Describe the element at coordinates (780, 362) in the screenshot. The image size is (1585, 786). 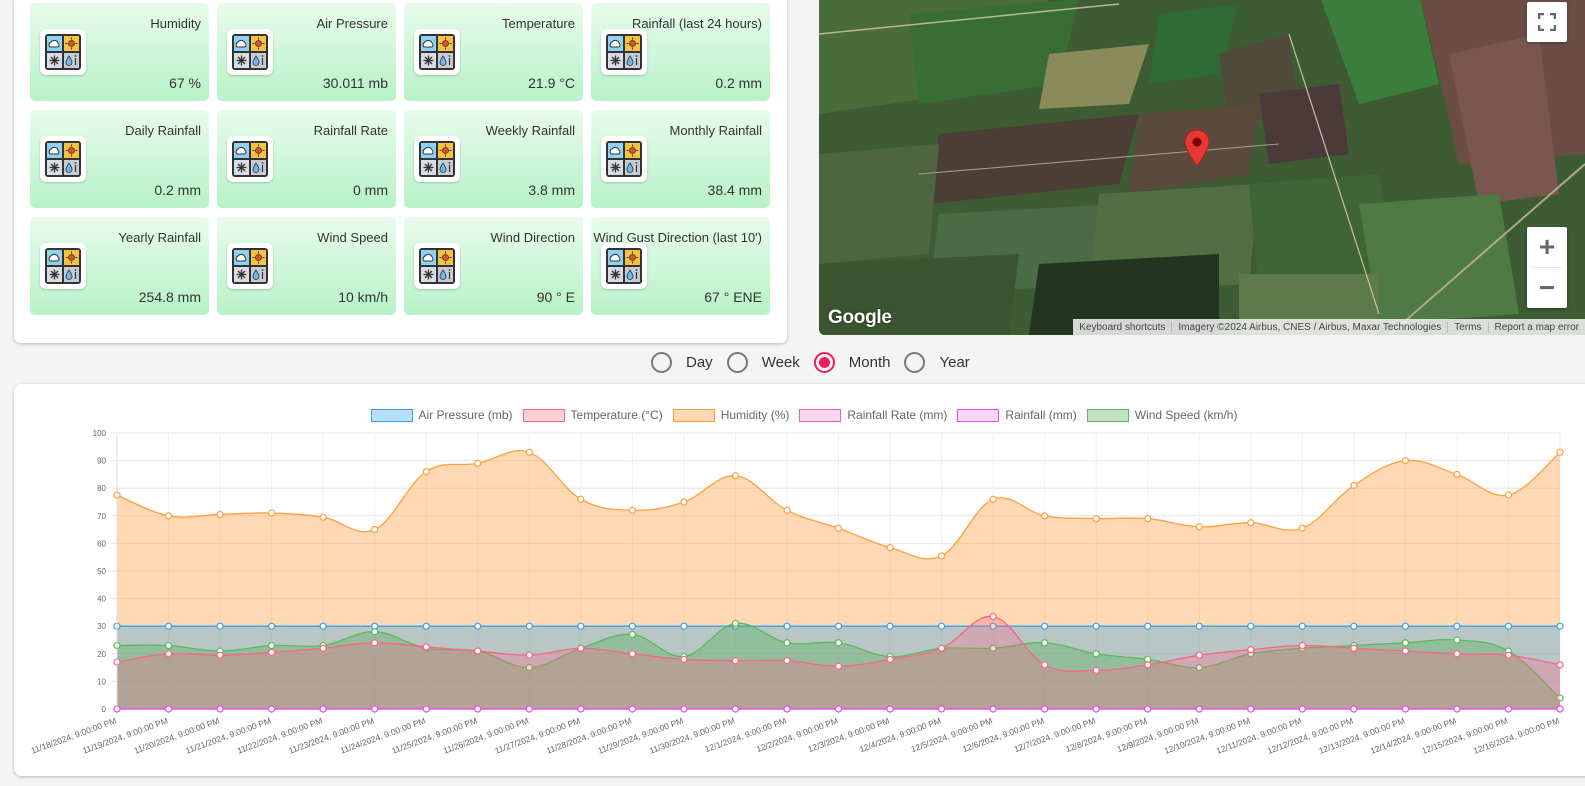
I see `radio-week-label: Week` at that location.